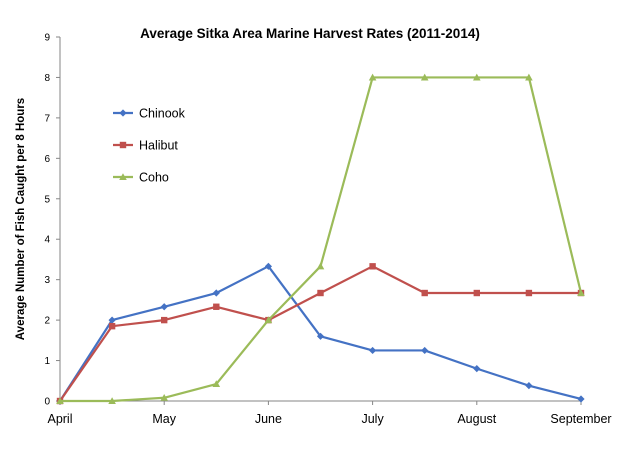 The width and height of the screenshot is (620, 465). I want to click on y-tick-label: 7, so click(47, 118).